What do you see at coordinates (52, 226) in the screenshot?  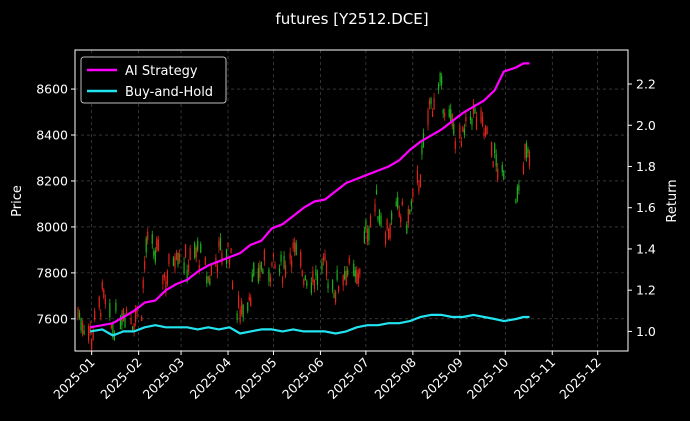 I see `left-tick-label: 8000` at bounding box center [52, 226].